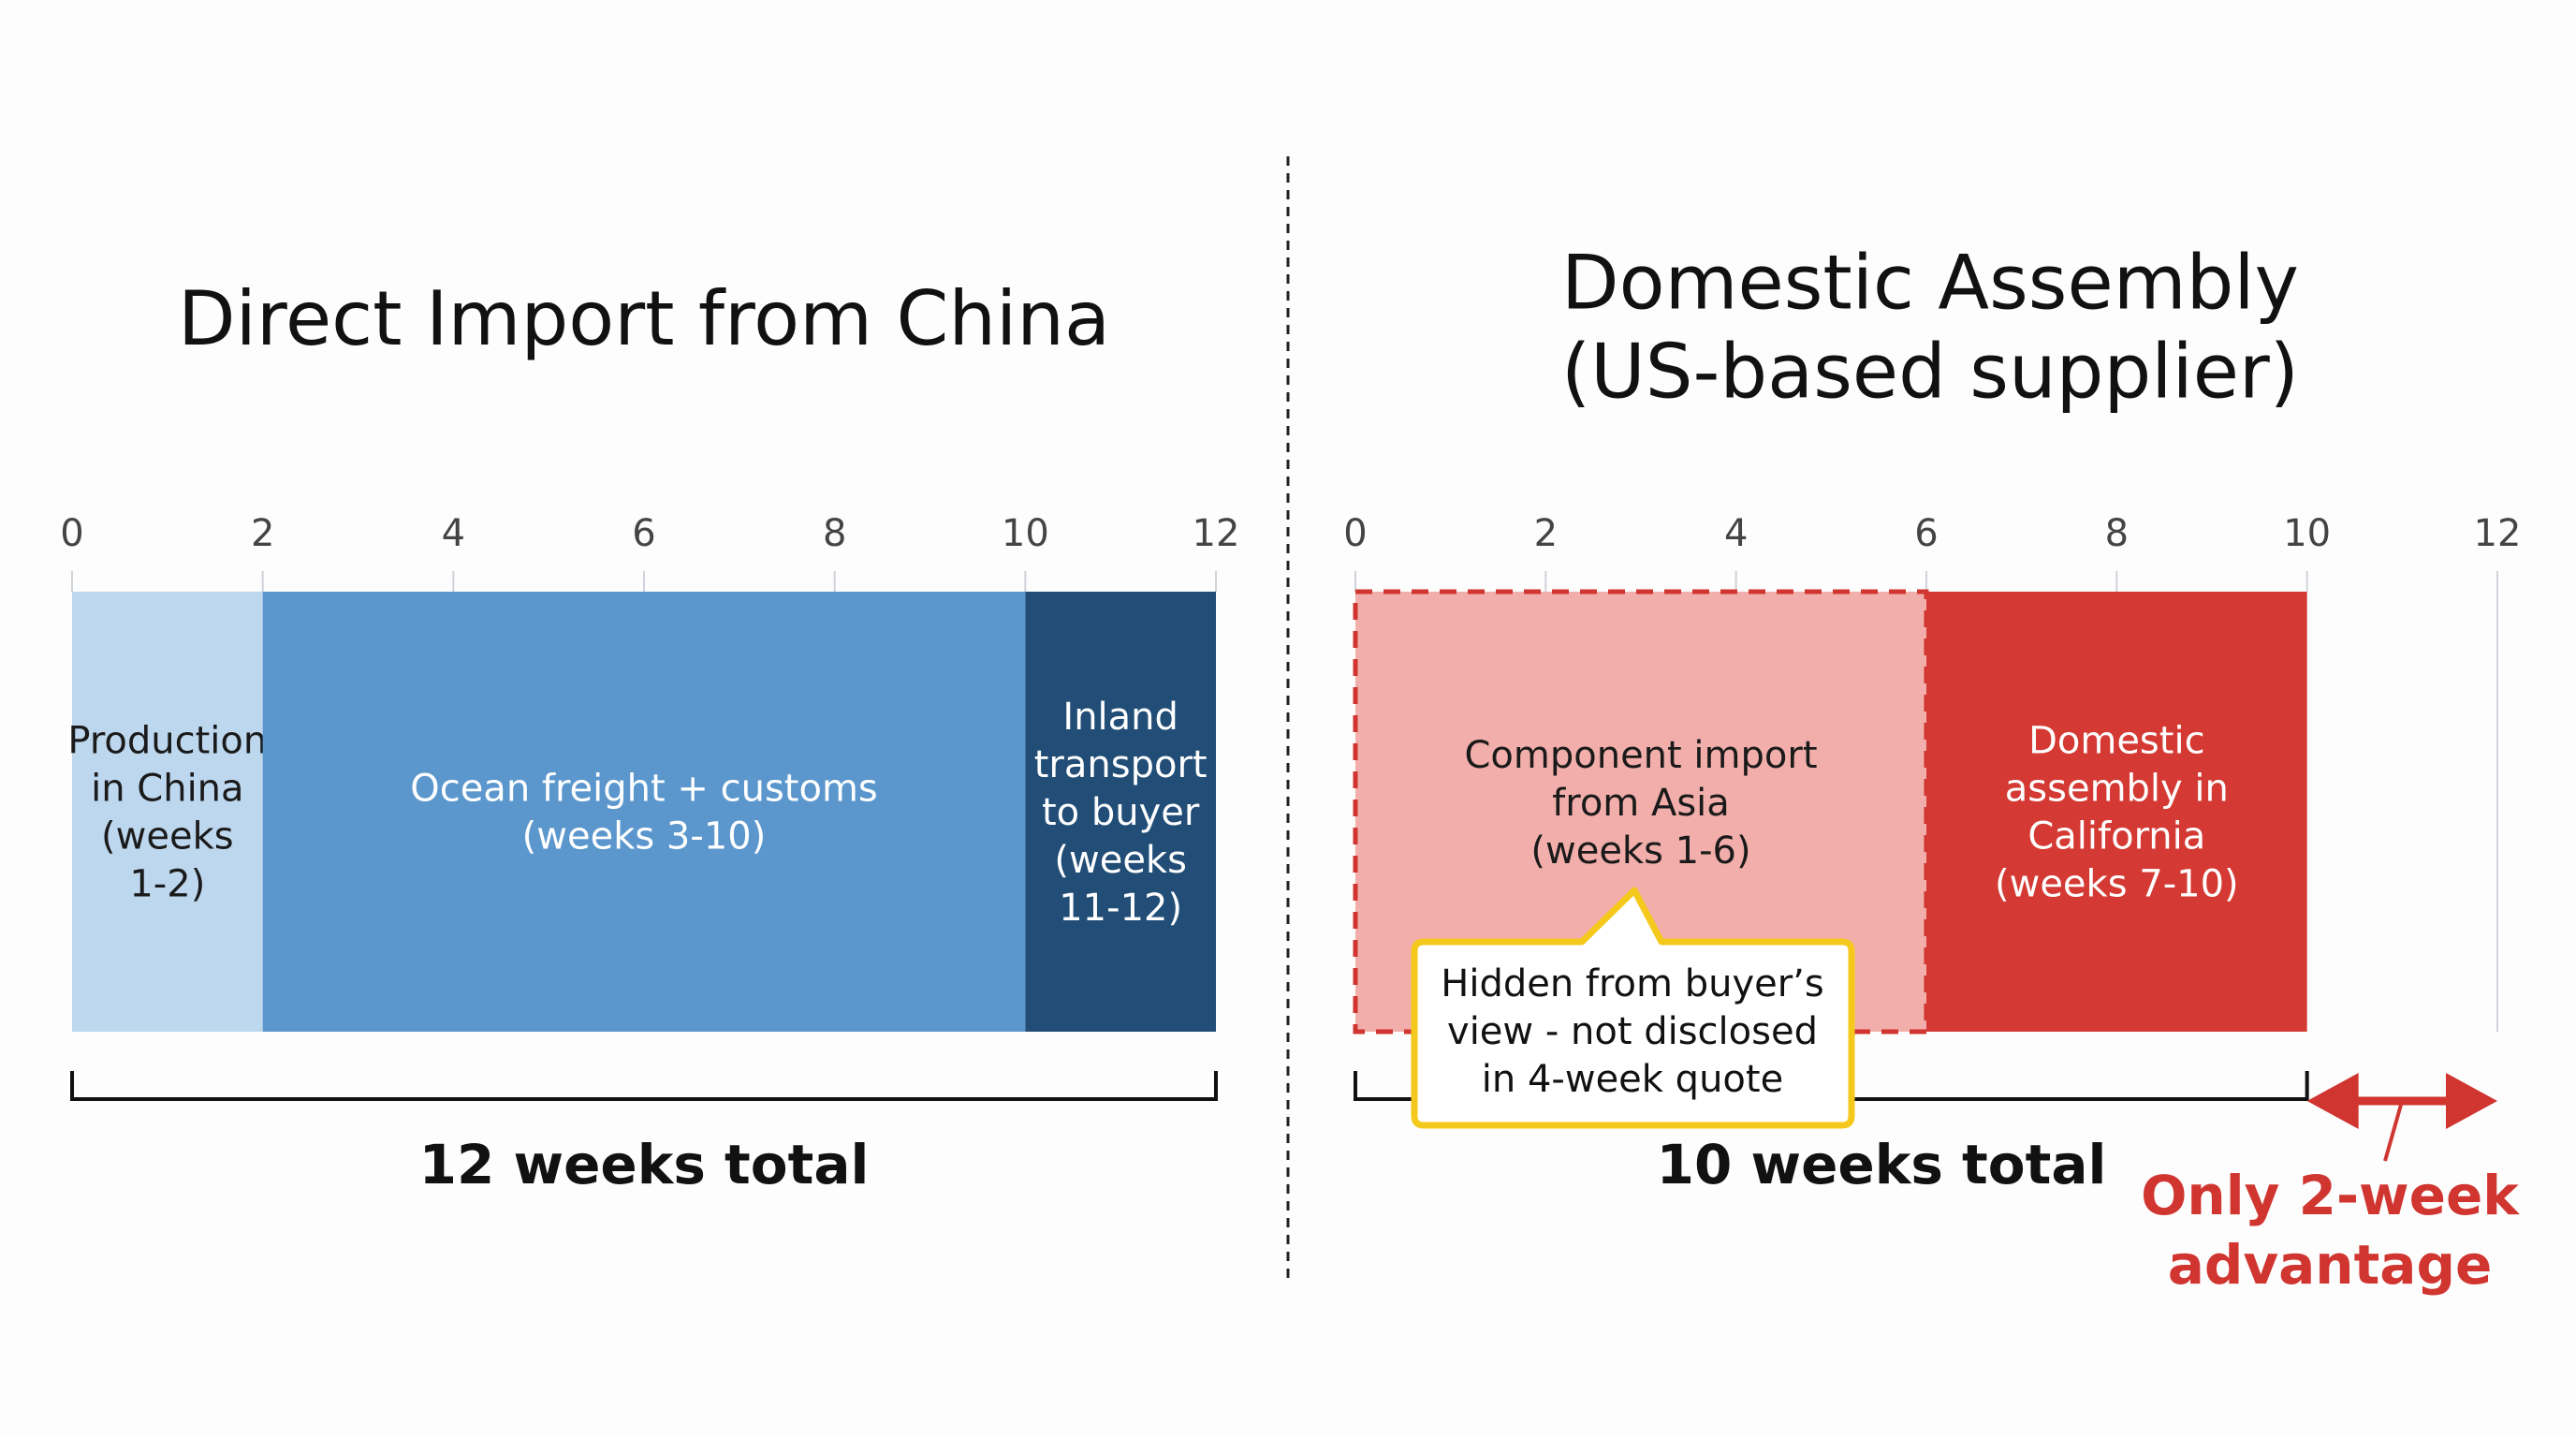 The height and width of the screenshot is (1438, 2576). What do you see at coordinates (2330, 1265) in the screenshot?
I see `advantage-label: advantage` at bounding box center [2330, 1265].